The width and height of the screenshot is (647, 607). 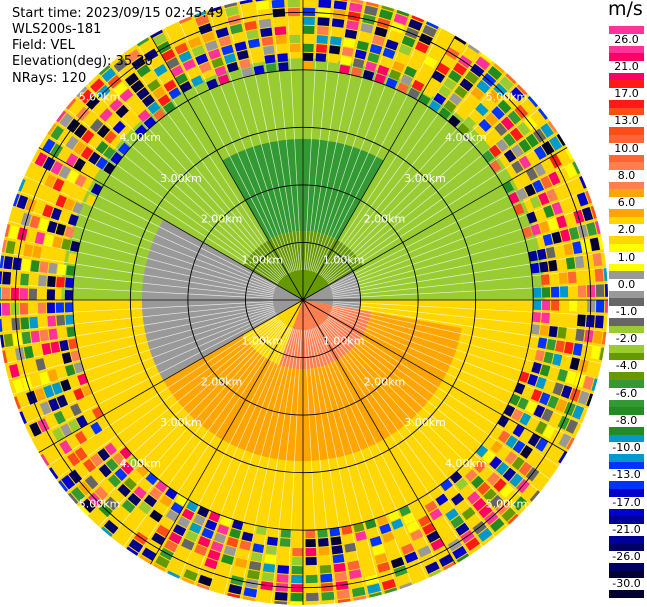 I want to click on colorbar-tick-label: -2.0, so click(x=626, y=339).